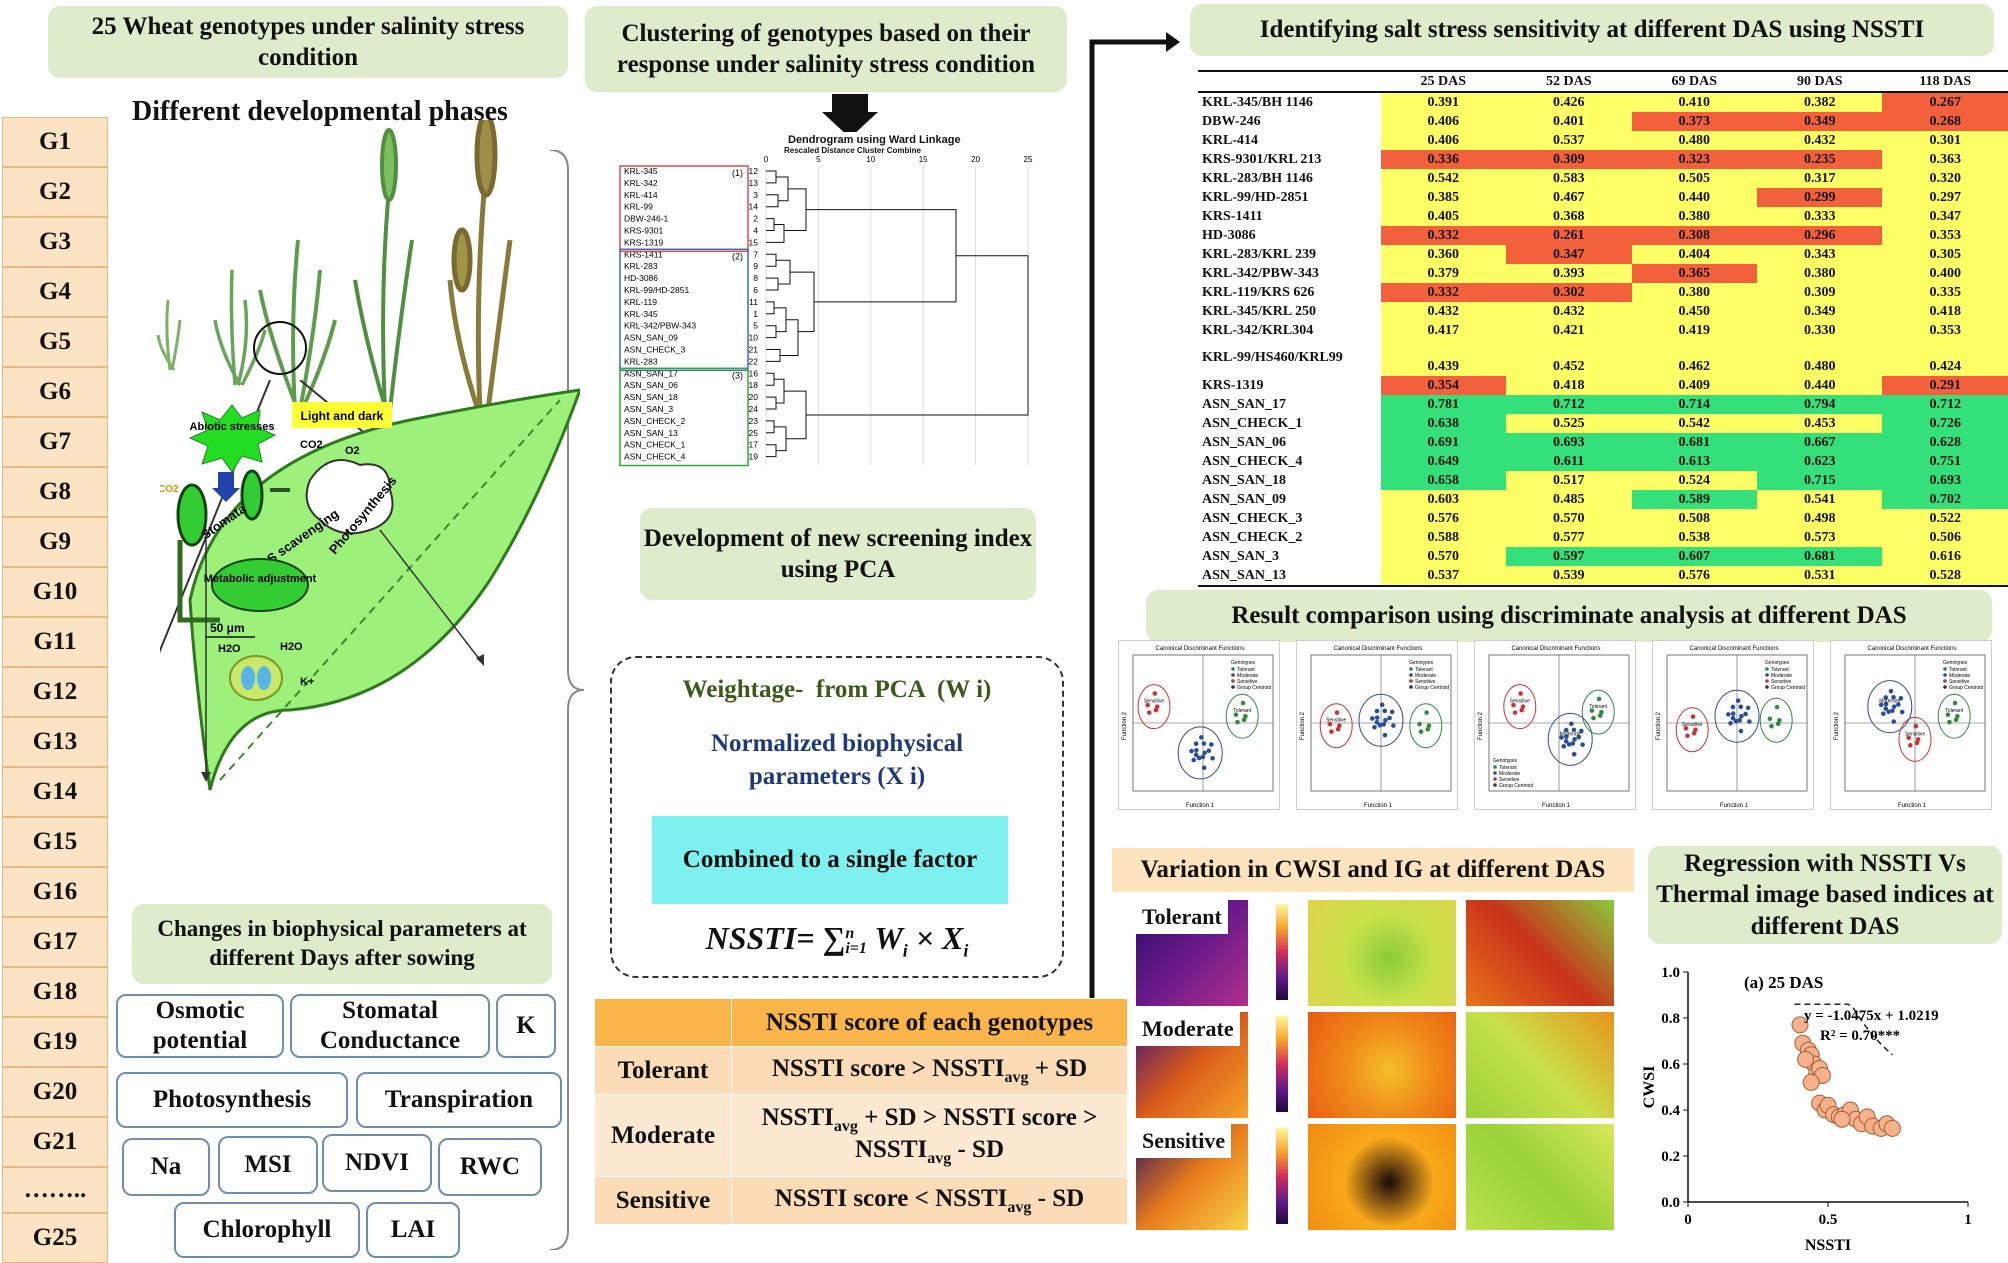  I want to click on nssti-cell: 0.781, so click(1443, 404).